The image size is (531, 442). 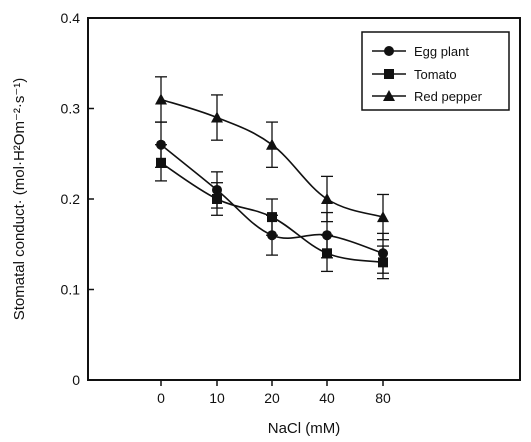 I want to click on y-tick-label: 0.2, so click(x=71, y=199).